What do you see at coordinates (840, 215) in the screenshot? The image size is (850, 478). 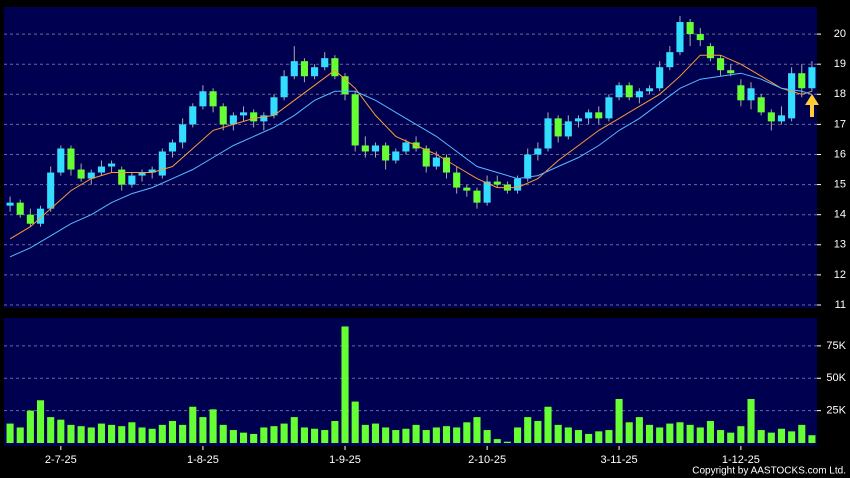 I see `y-tick-label: 14` at bounding box center [840, 215].